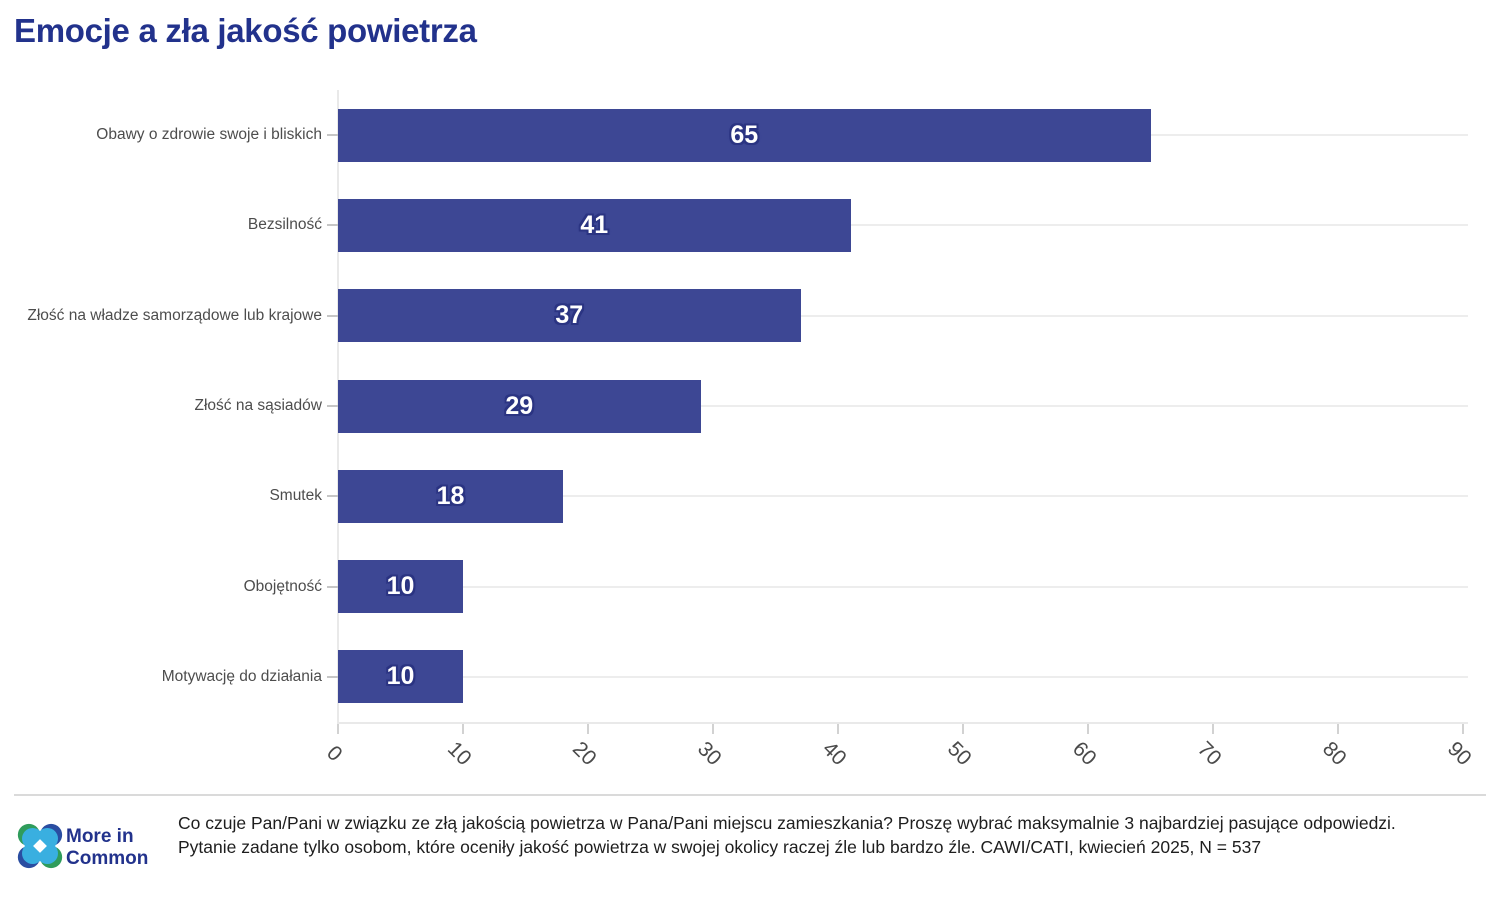  I want to click on bar-7: 10, so click(400, 677).